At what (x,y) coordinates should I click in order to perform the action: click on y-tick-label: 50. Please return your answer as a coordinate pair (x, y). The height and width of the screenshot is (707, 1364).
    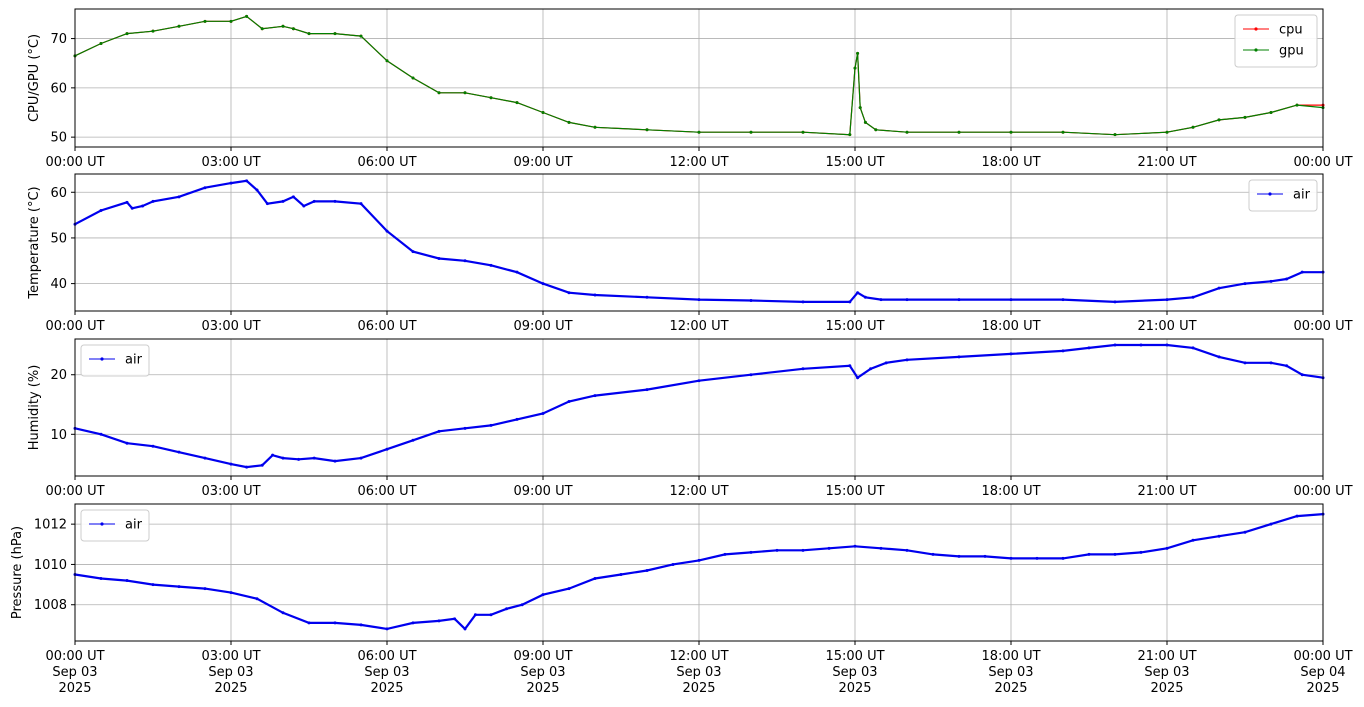
    Looking at the image, I should click on (58, 238).